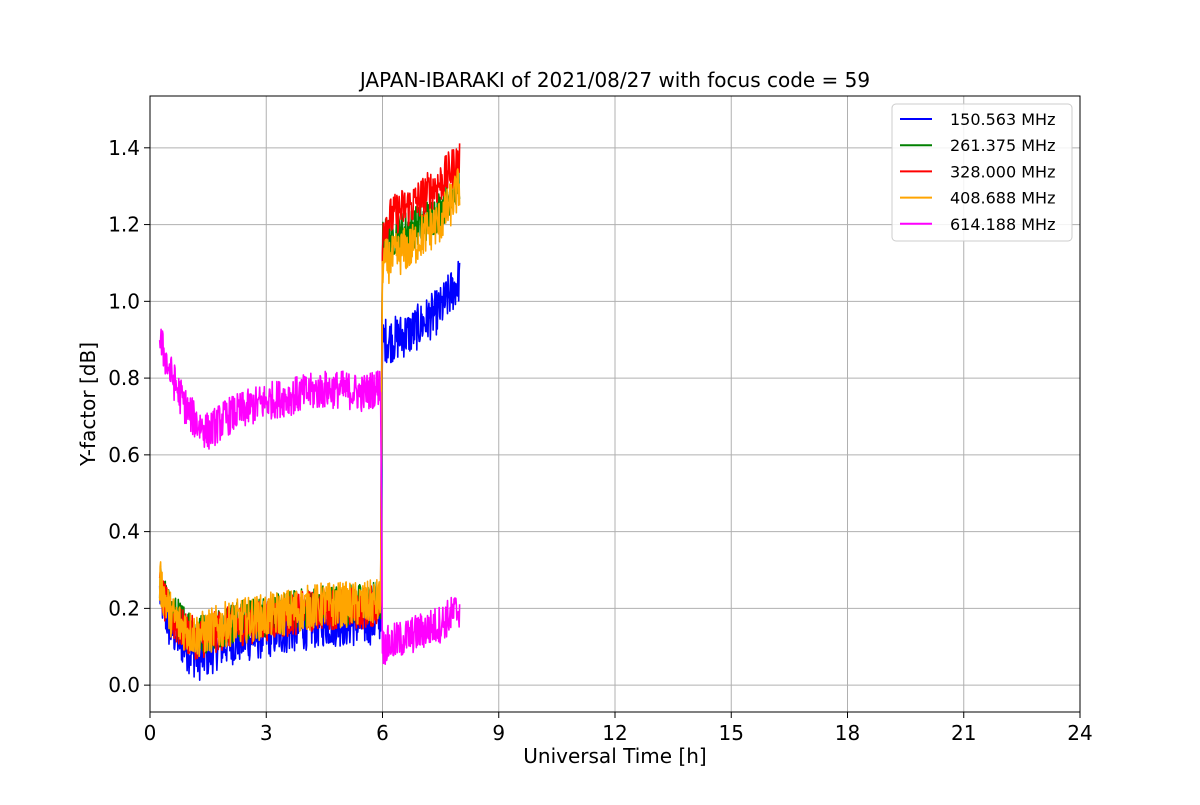 The width and height of the screenshot is (1200, 805). I want to click on x-tick-label: 6, so click(382, 733).